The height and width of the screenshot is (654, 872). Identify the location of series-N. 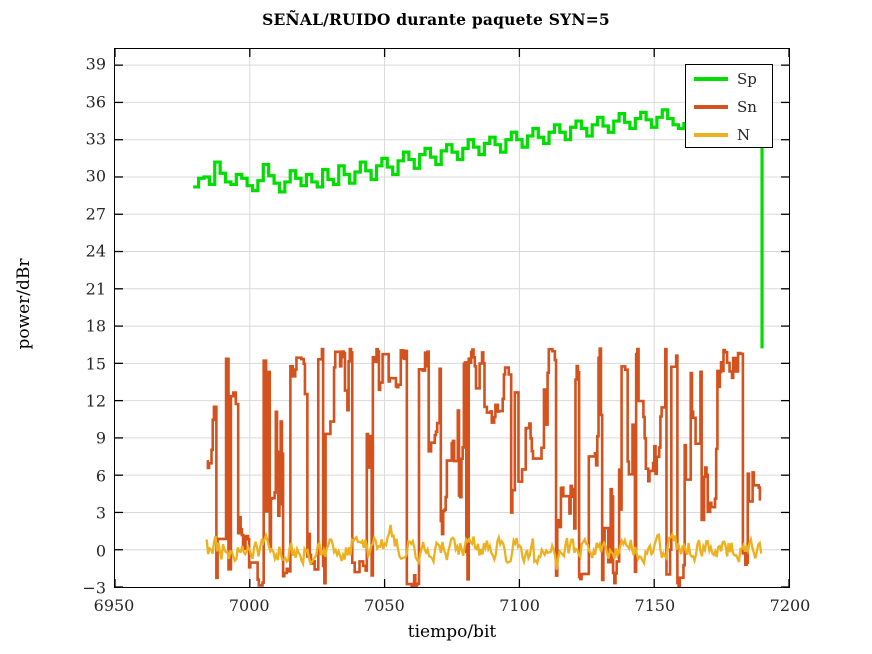
(484, 547).